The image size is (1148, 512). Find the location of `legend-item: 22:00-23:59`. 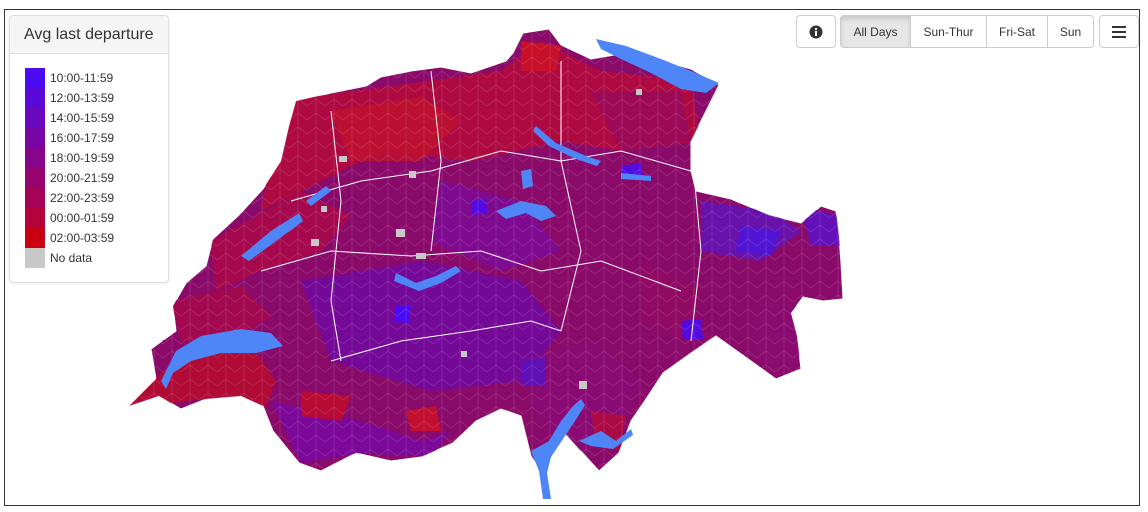

legend-item: 22:00-23:59 is located at coordinates (69, 198).